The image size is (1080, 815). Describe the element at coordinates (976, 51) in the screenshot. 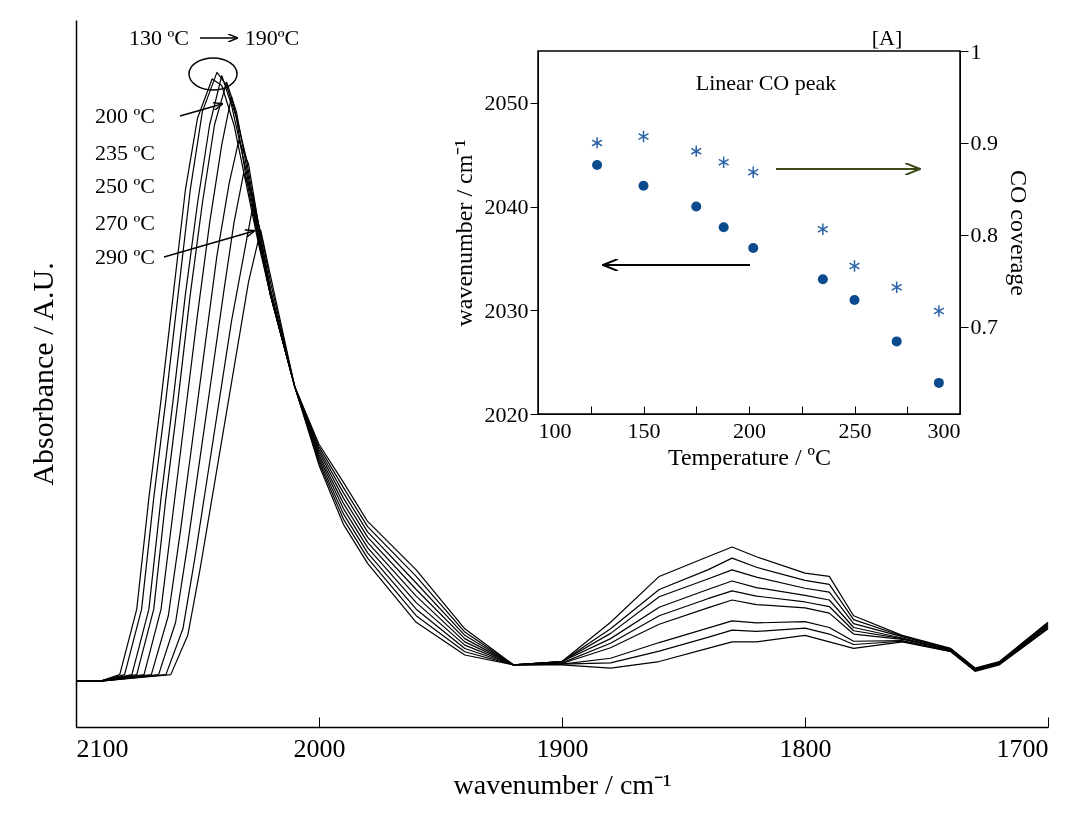

I see `y2-tick-label: 1` at that location.